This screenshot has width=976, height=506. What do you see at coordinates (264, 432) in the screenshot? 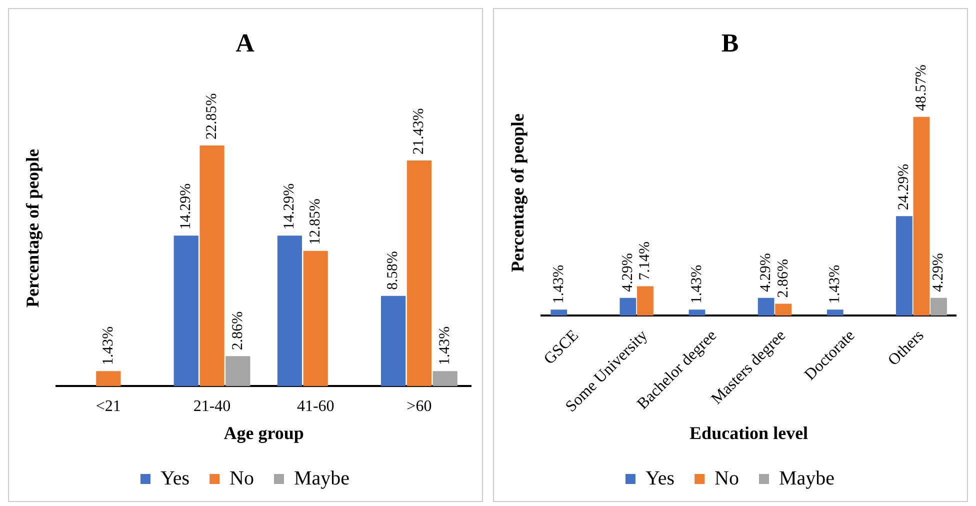
I see `x-axis-title: Age group` at bounding box center [264, 432].